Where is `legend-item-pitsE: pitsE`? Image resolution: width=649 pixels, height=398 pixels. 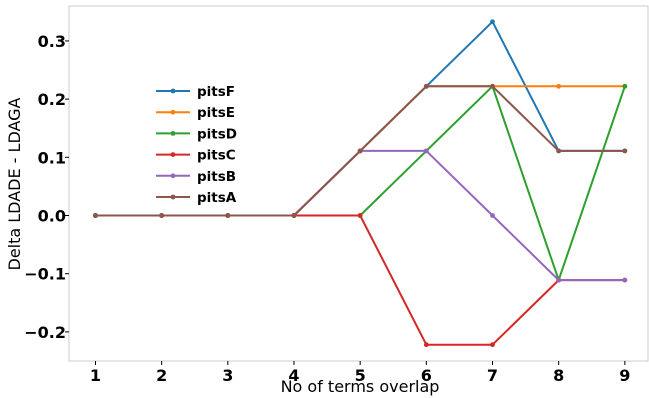 legend-item-pitsE: pitsE is located at coordinates (195, 113).